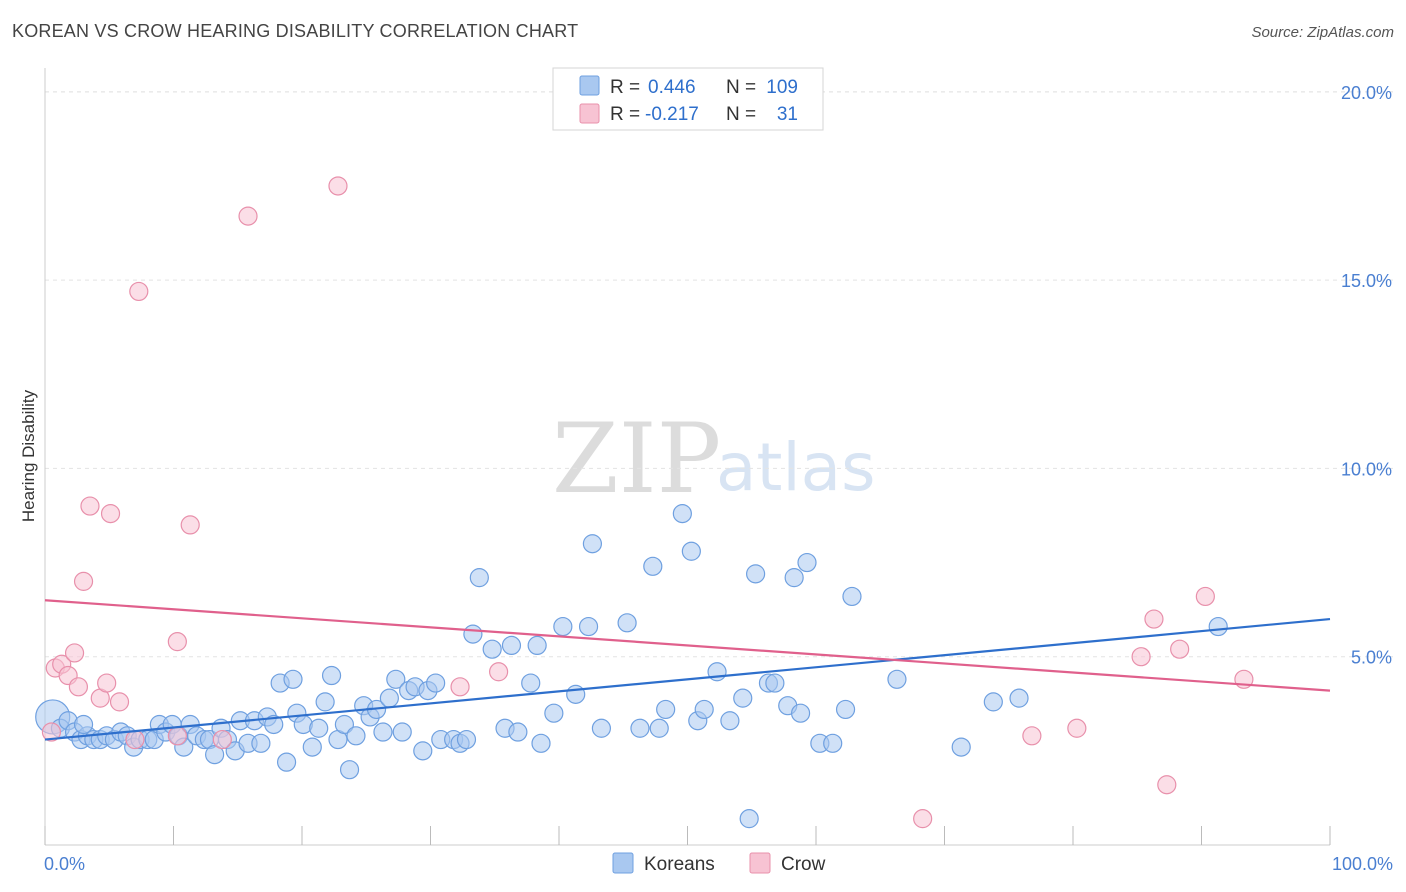  Describe the element at coordinates (1362, 864) in the screenshot. I see `x-tick-label: 100.0%` at that location.